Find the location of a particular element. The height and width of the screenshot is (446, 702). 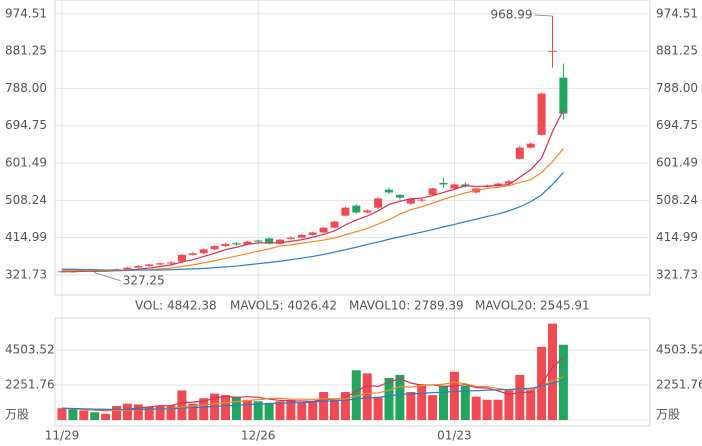

max-label: 968.99 is located at coordinates (512, 15).